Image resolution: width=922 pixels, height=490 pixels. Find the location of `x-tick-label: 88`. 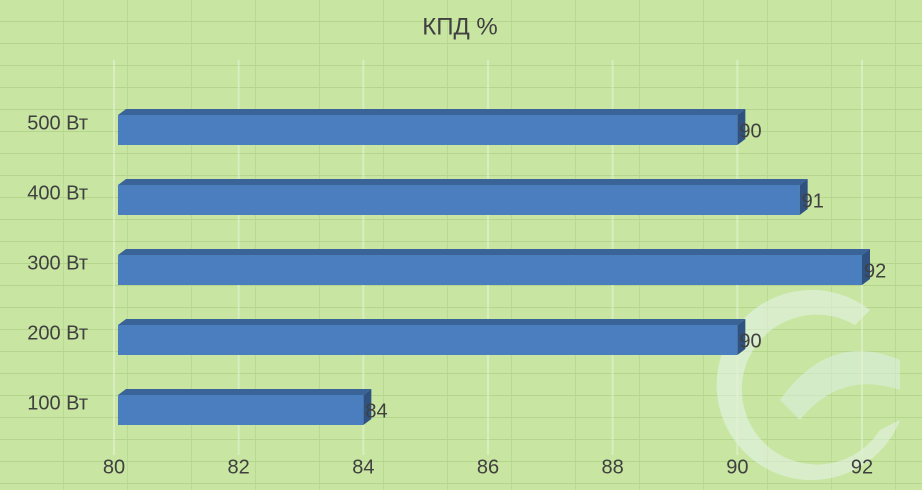

x-tick-label: 88 is located at coordinates (613, 467).